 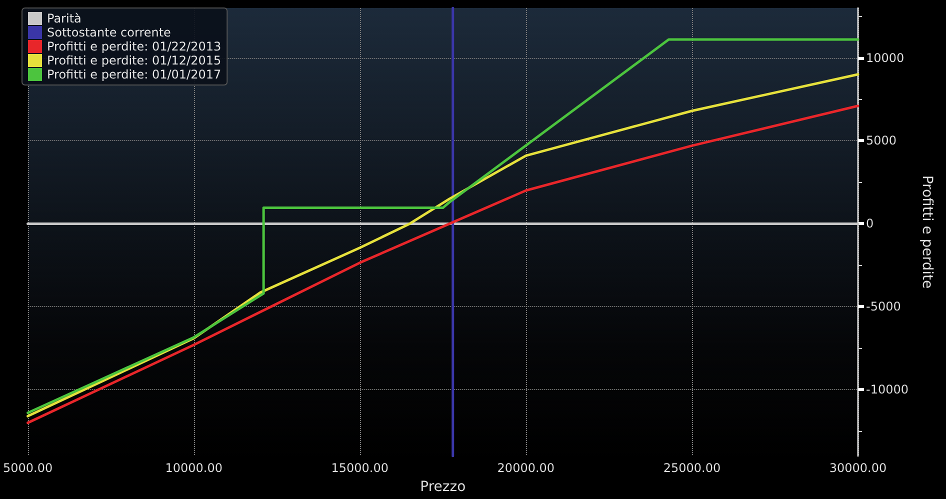 What do you see at coordinates (360, 468) in the screenshot?
I see `x-tick-label: 15000.00` at bounding box center [360, 468].